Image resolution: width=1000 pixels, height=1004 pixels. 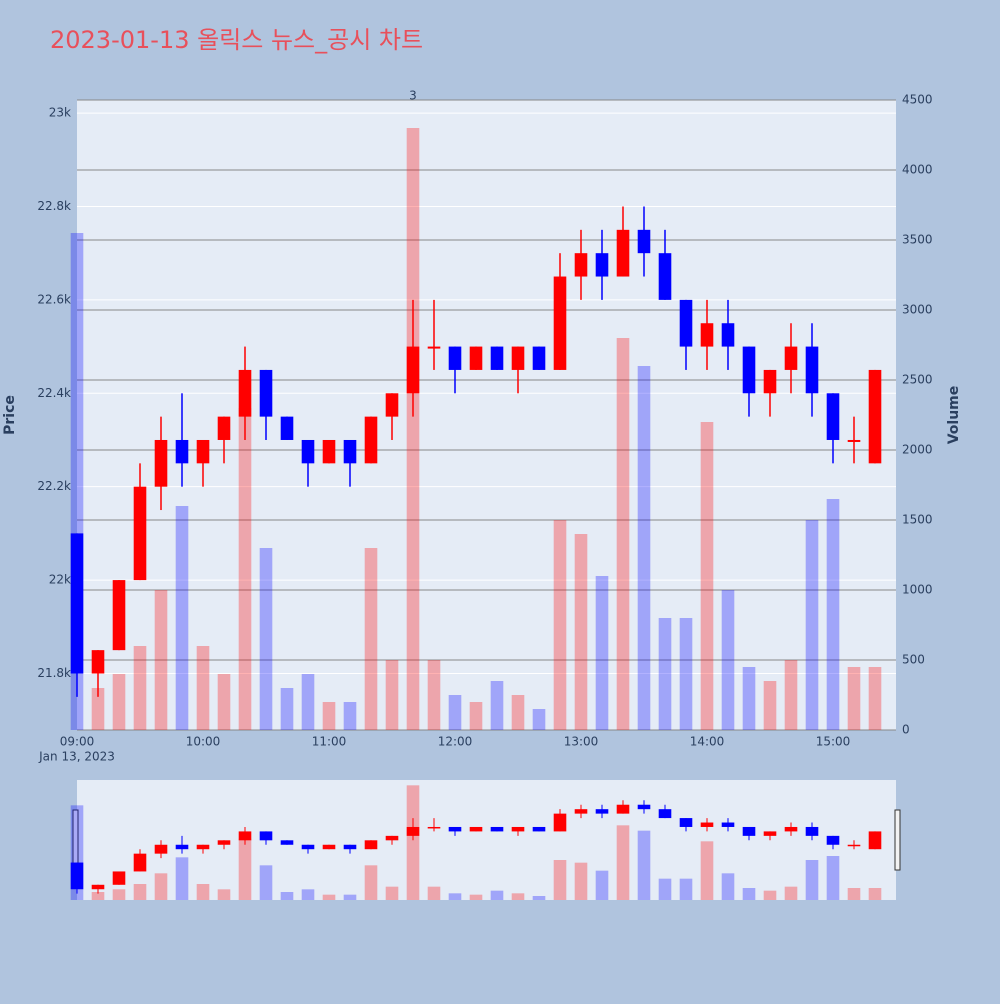 What do you see at coordinates (54, 486) in the screenshot?
I see `y-tick-label: 22.2k` at bounding box center [54, 486].